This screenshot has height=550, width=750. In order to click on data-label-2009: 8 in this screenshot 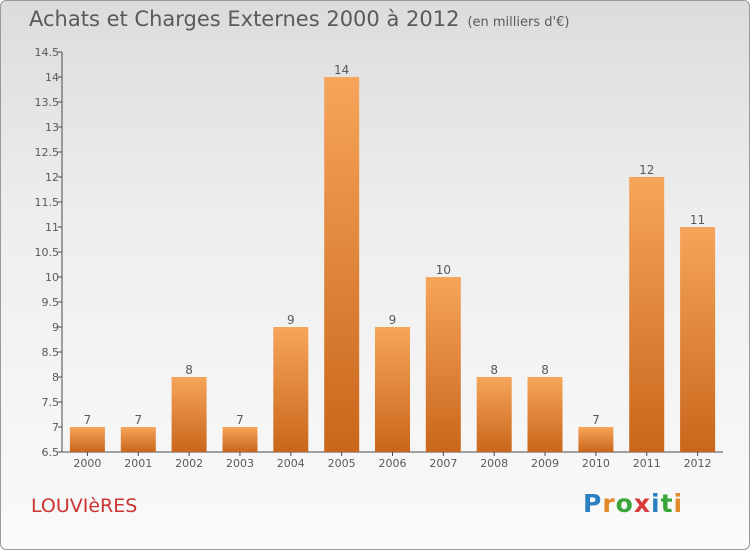, I will do `click(545, 370)`.